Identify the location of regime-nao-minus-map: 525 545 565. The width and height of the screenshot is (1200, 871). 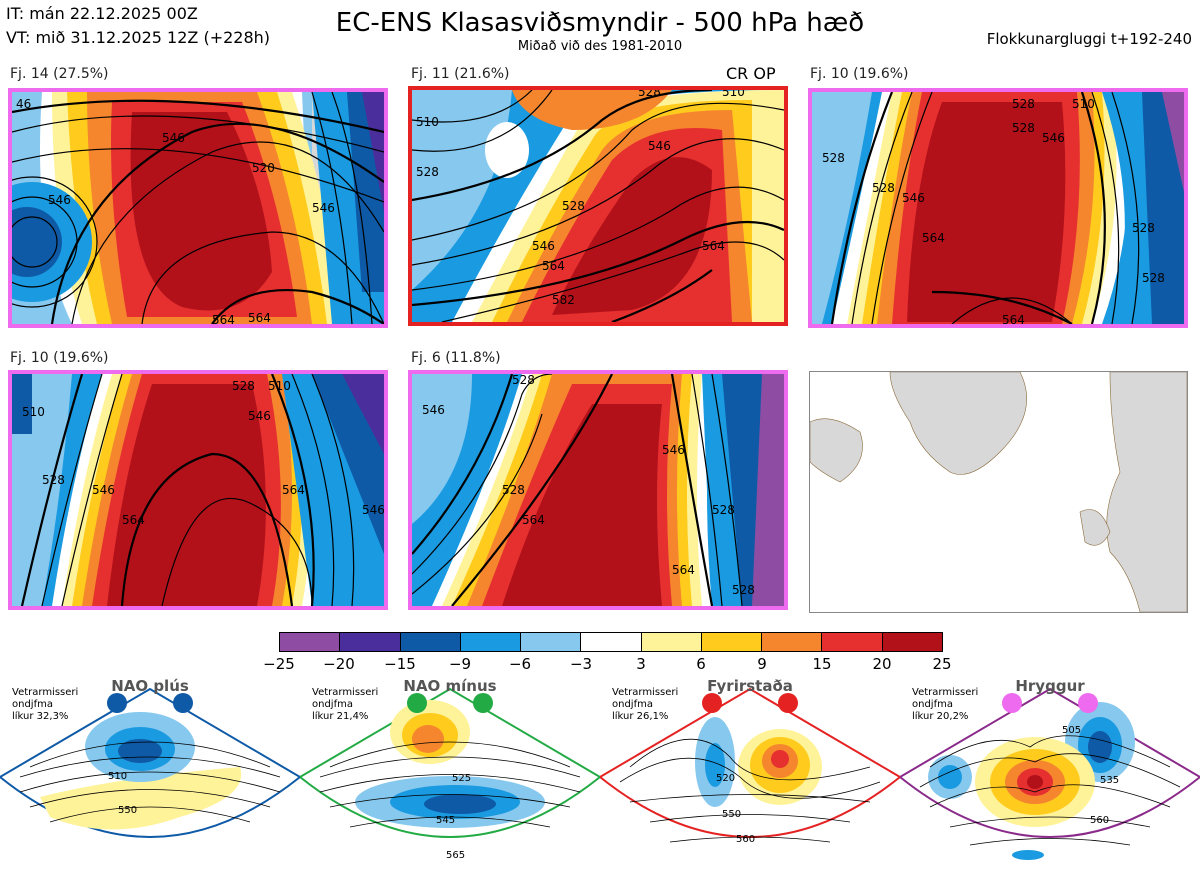
(450, 774).